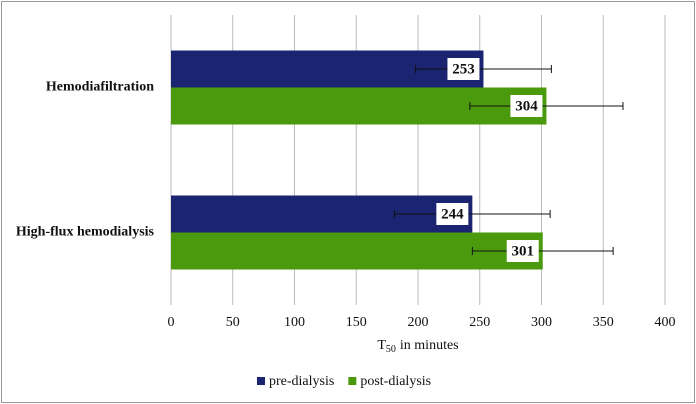 Image resolution: width=696 pixels, height=404 pixels. What do you see at coordinates (479, 322) in the screenshot?
I see `x-tick-label: 250` at bounding box center [479, 322].